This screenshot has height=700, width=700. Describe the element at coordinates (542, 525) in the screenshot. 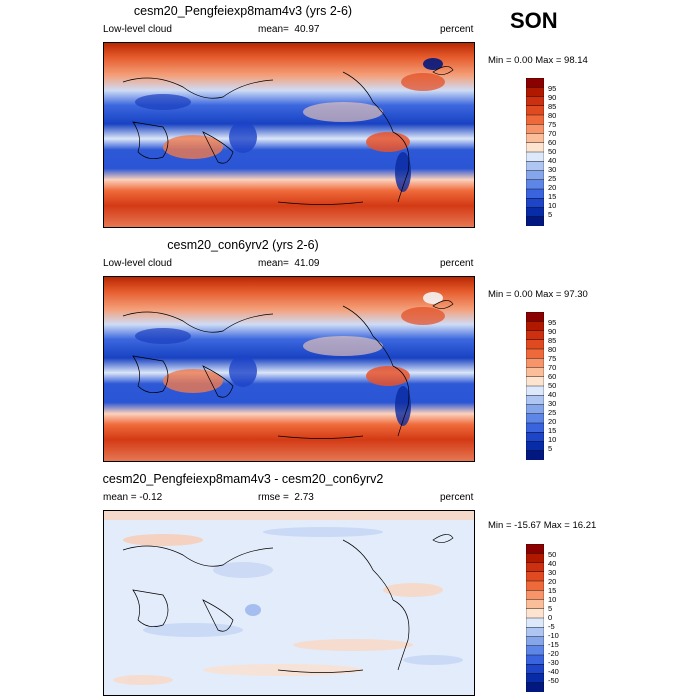

I see `panel3-minmax: Min = -15.67 Max = 16.21` at that location.